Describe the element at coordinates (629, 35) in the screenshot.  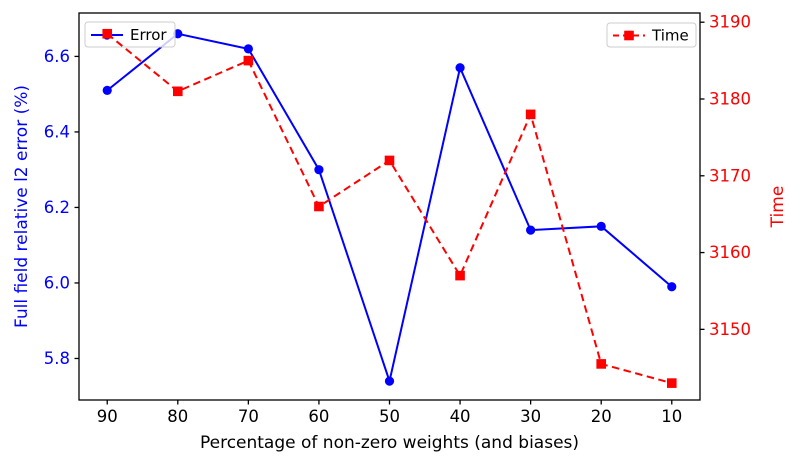
I see `legend-time-marker` at that location.